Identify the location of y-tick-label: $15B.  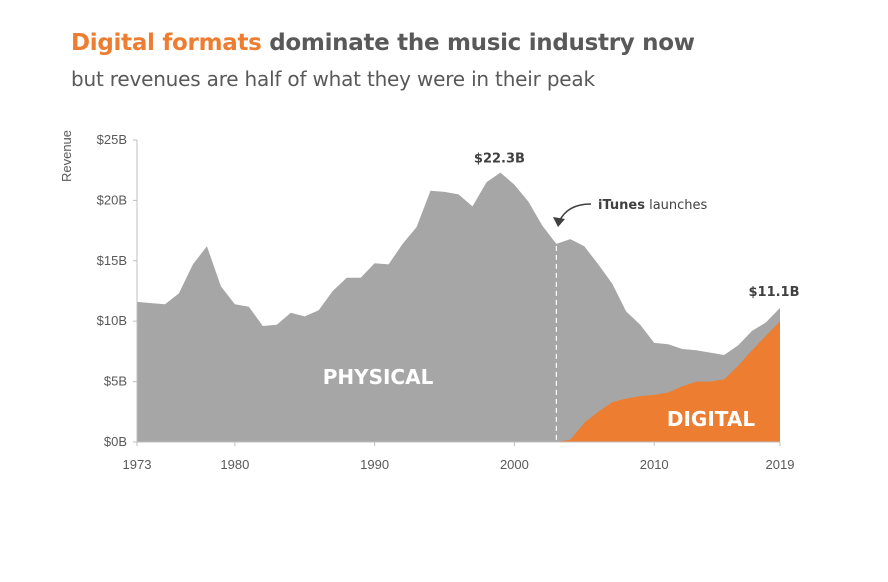
(112, 260).